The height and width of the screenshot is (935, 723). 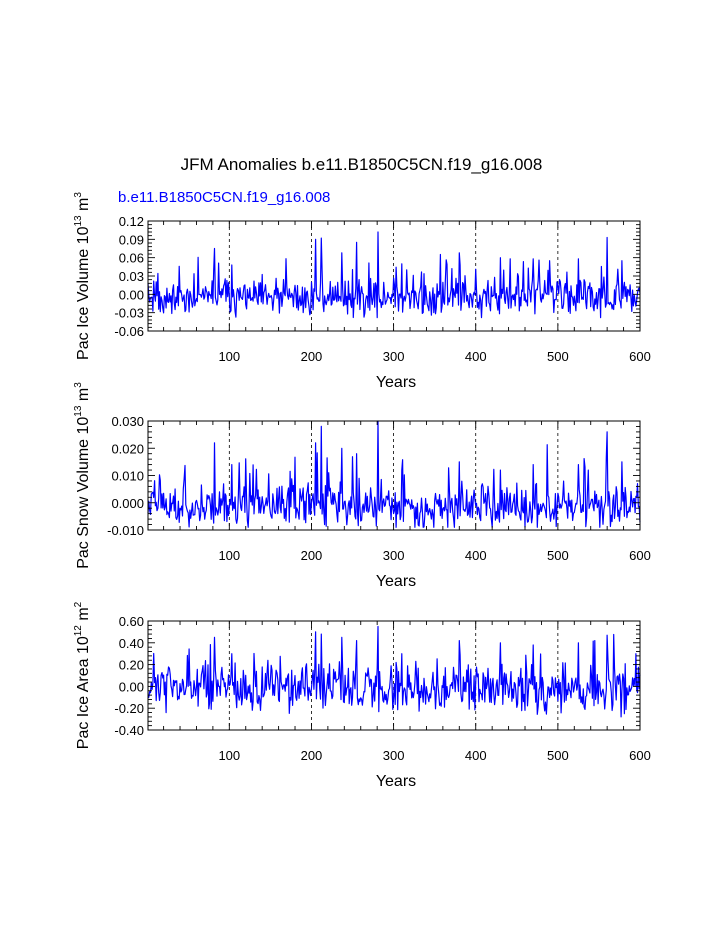 I want to click on y-tick-label: 0.030, so click(x=127, y=421).